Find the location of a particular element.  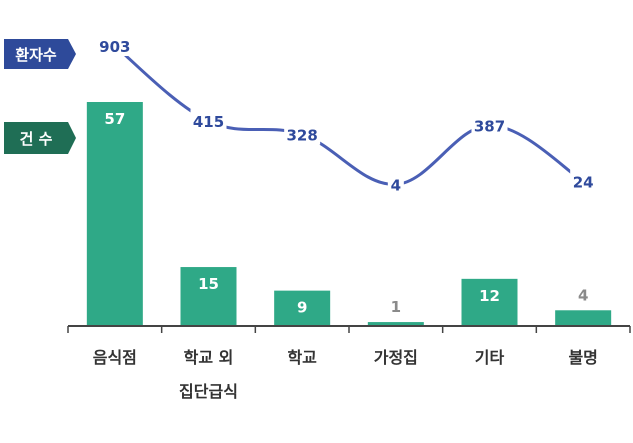

category-label-2-line-0: 학교 is located at coordinates (302, 357).